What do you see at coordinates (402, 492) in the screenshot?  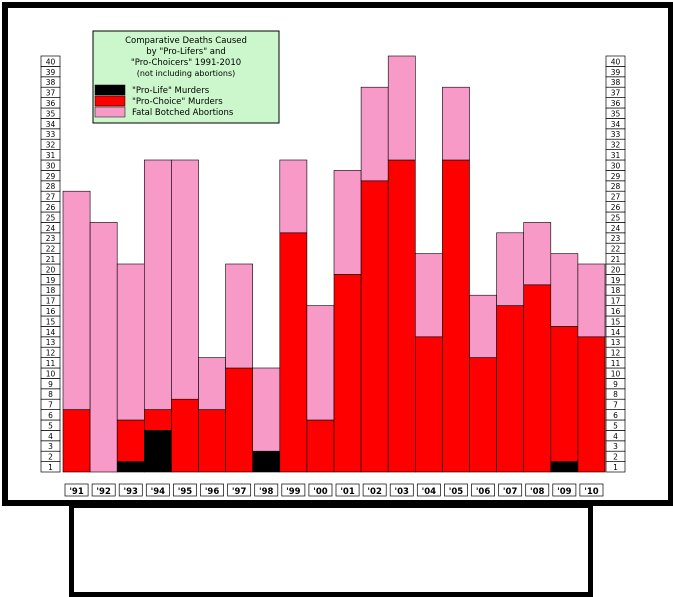 I see `xtick-label-12: '03` at bounding box center [402, 492].